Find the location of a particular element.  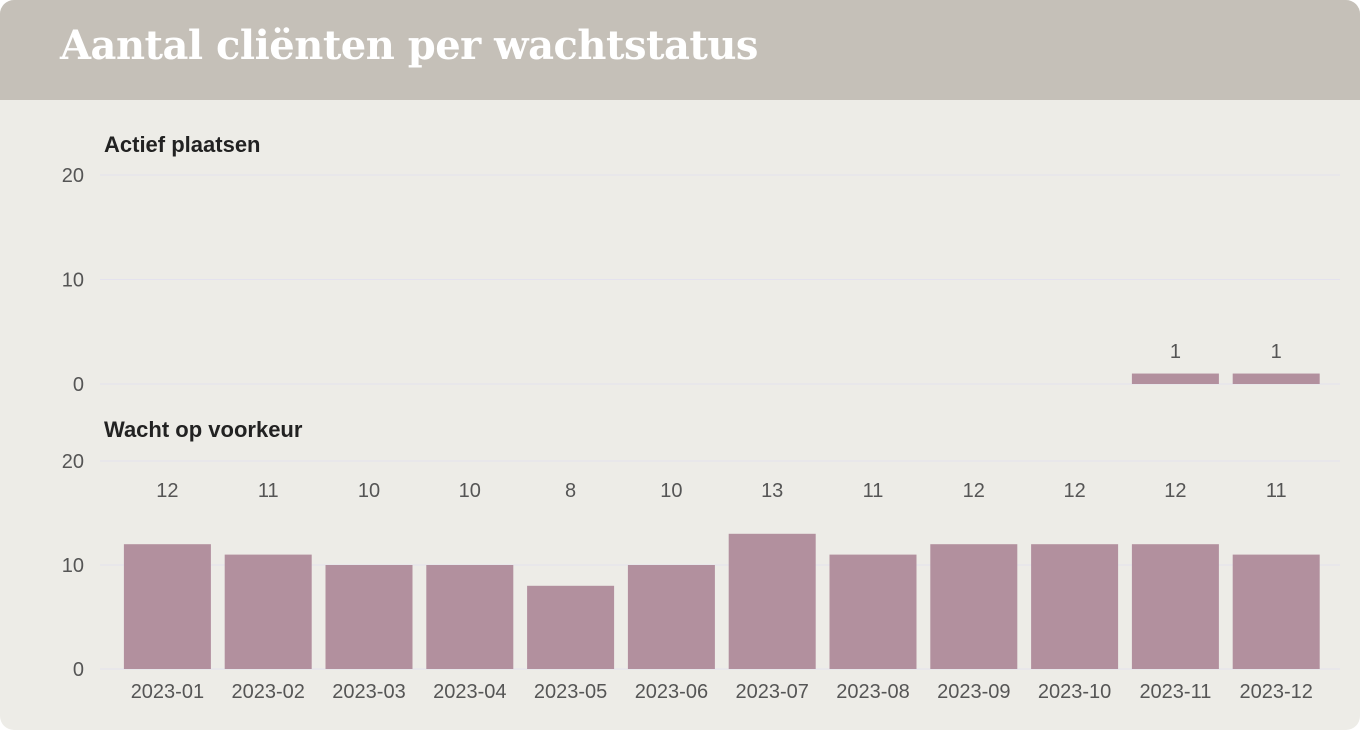

x-tick-label: 2023-06 is located at coordinates (671, 692).